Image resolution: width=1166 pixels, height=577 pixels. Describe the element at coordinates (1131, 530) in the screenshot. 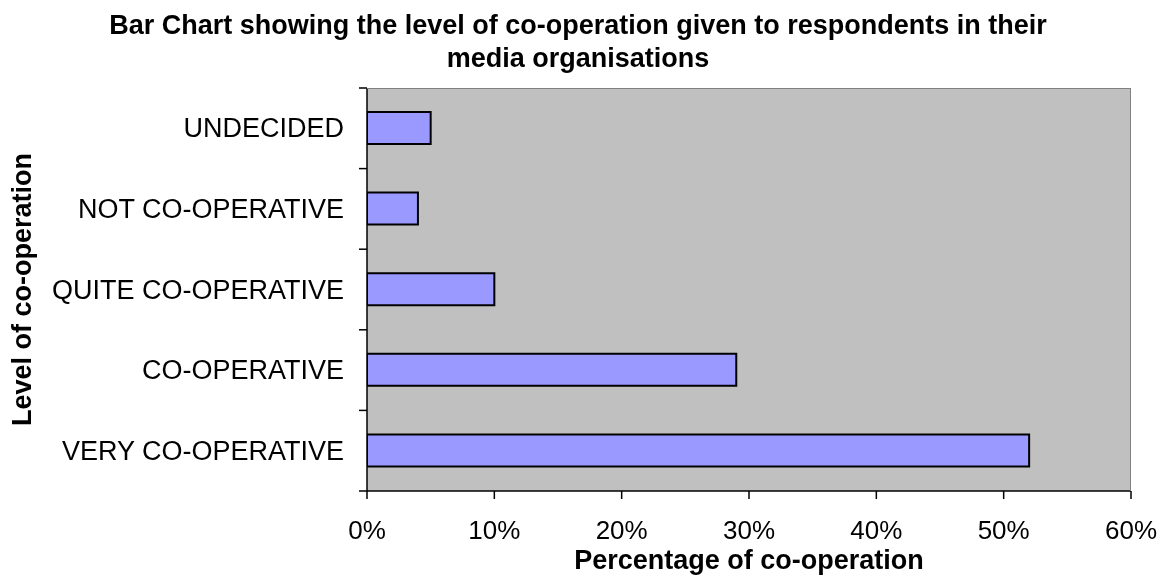

I see `x-tick-label: 60%` at that location.